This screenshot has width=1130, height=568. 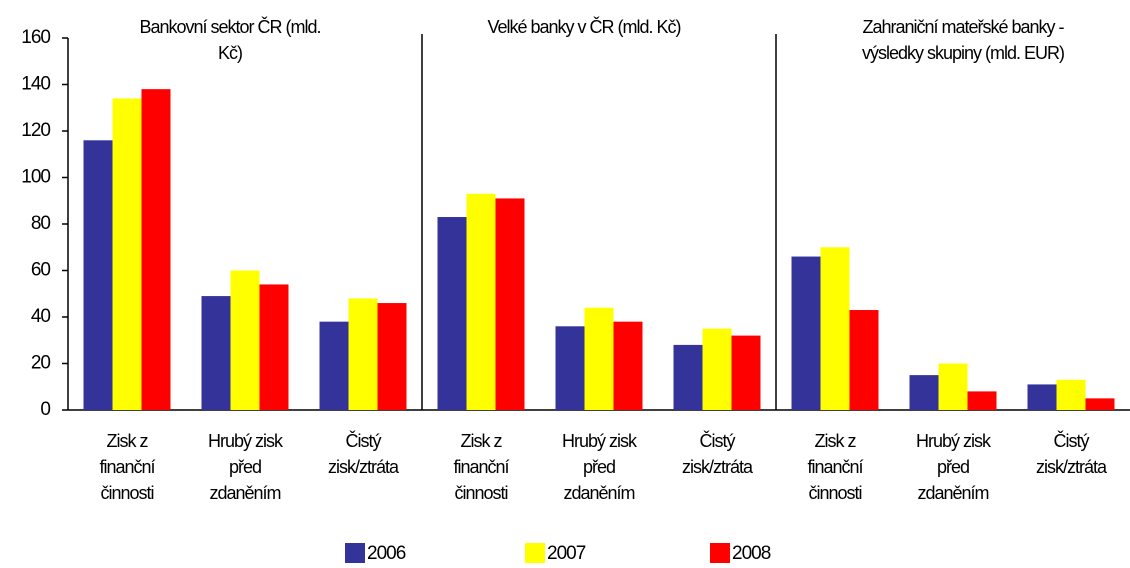 What do you see at coordinates (41, 363) in the screenshot?
I see `y-tick-label: 20` at bounding box center [41, 363].